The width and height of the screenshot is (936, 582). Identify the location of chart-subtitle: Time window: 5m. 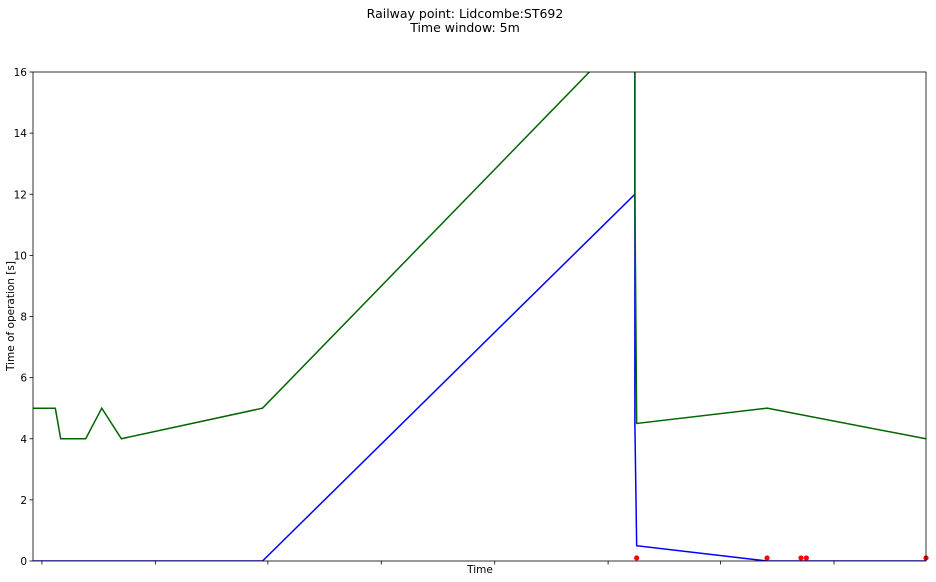
(464, 27).